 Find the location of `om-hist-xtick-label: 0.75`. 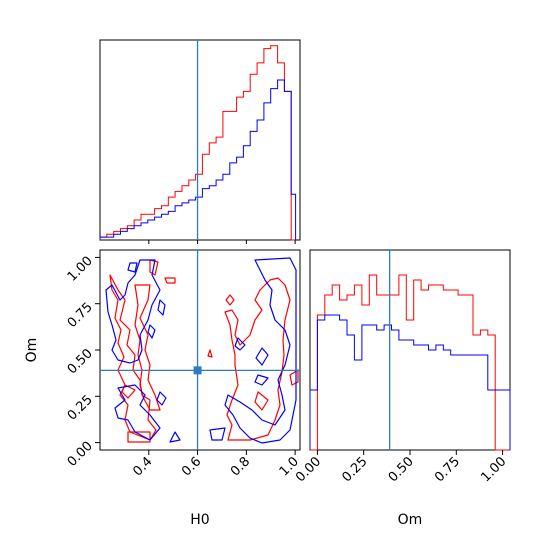

om-hist-xtick-label: 0.75 is located at coordinates (447, 469).